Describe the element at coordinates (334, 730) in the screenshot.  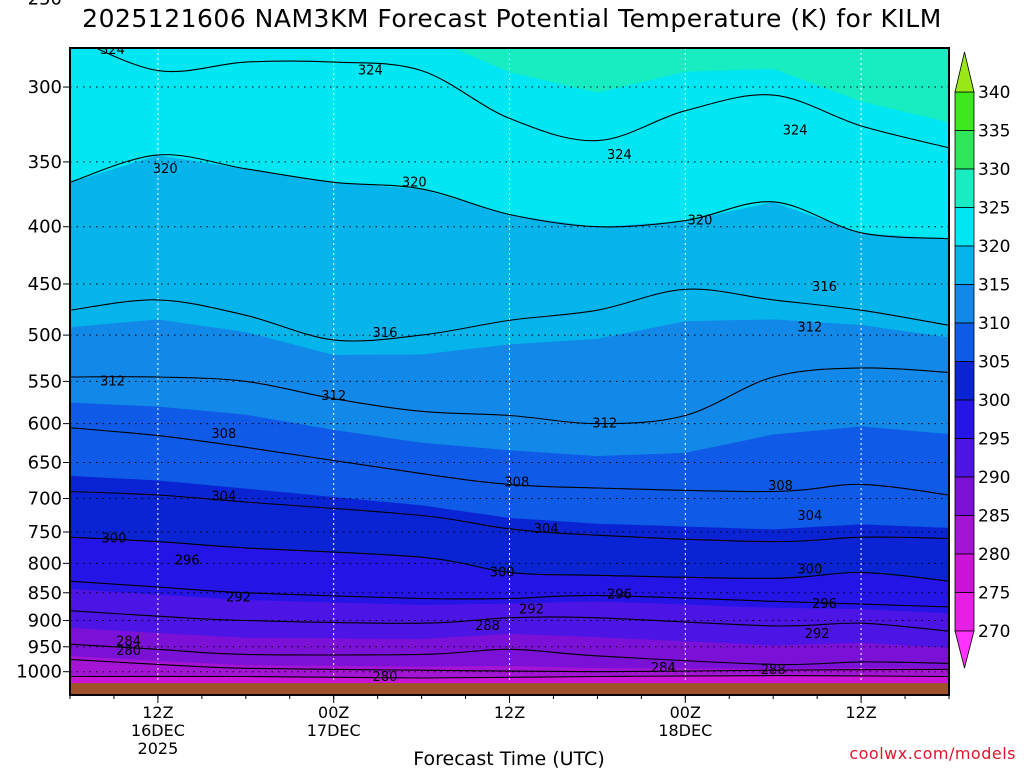
I see `time-tick-label: 17DEC` at that location.